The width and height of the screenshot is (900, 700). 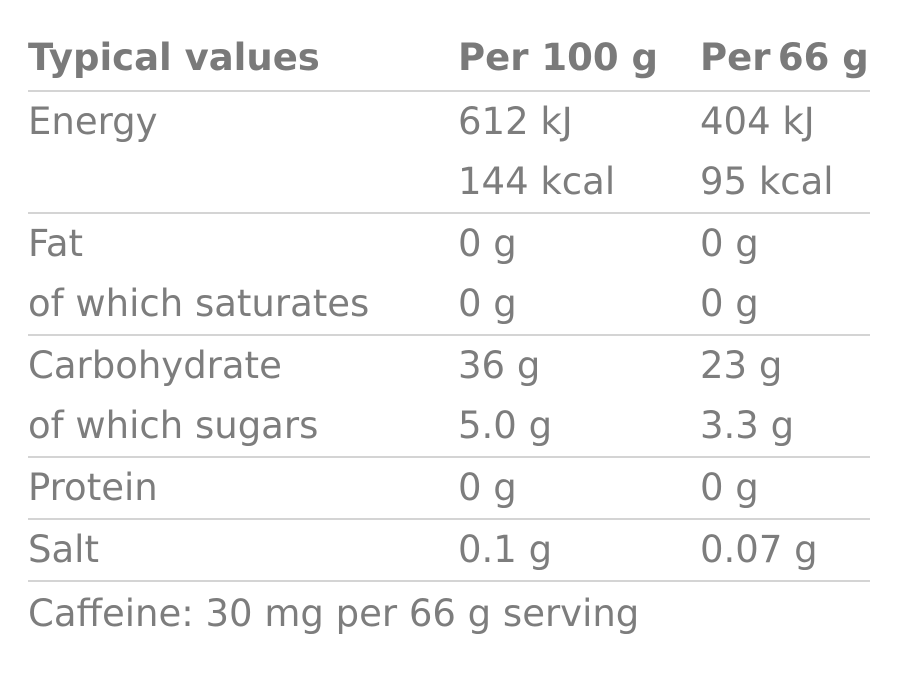 I want to click on value-per-serving: 23 g, so click(x=741, y=365).